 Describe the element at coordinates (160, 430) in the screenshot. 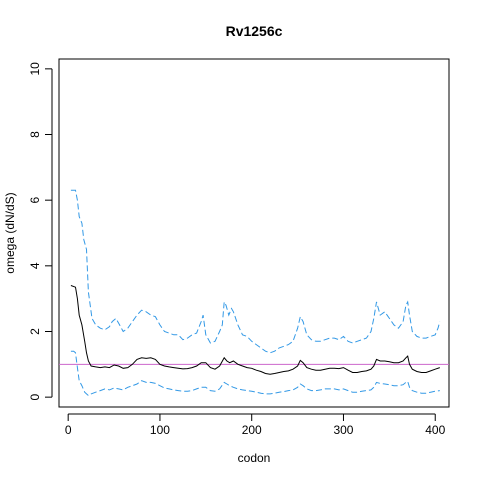

I see `x-tick-label: 100` at that location.